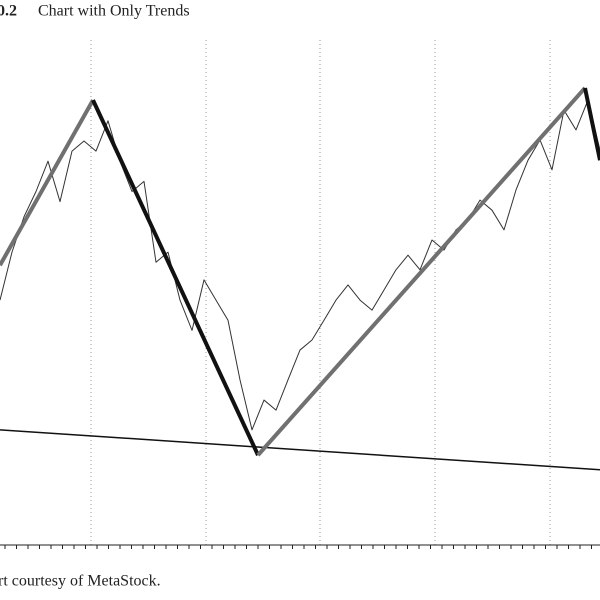 This screenshot has height=600, width=600. Describe the element at coordinates (80, 581) in the screenshot. I see `footer: rt courtesy of MetaStock.` at that location.